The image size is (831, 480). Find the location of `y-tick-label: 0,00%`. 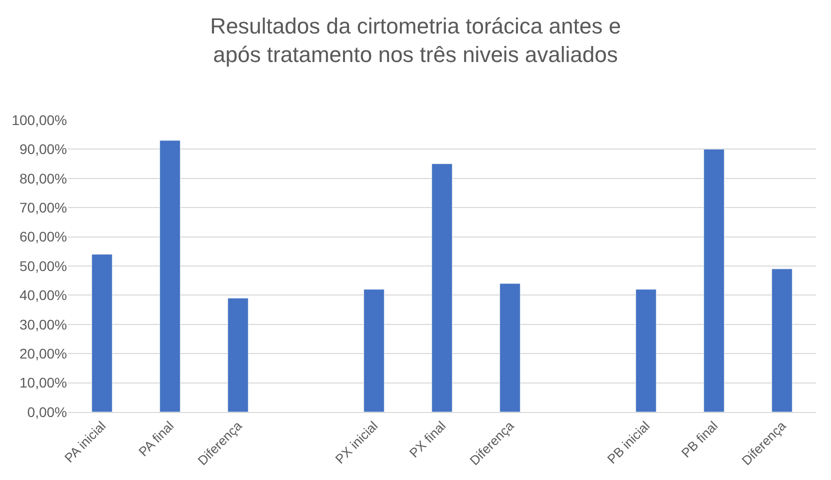

y-tick-label: 0,00% is located at coordinates (47, 412).